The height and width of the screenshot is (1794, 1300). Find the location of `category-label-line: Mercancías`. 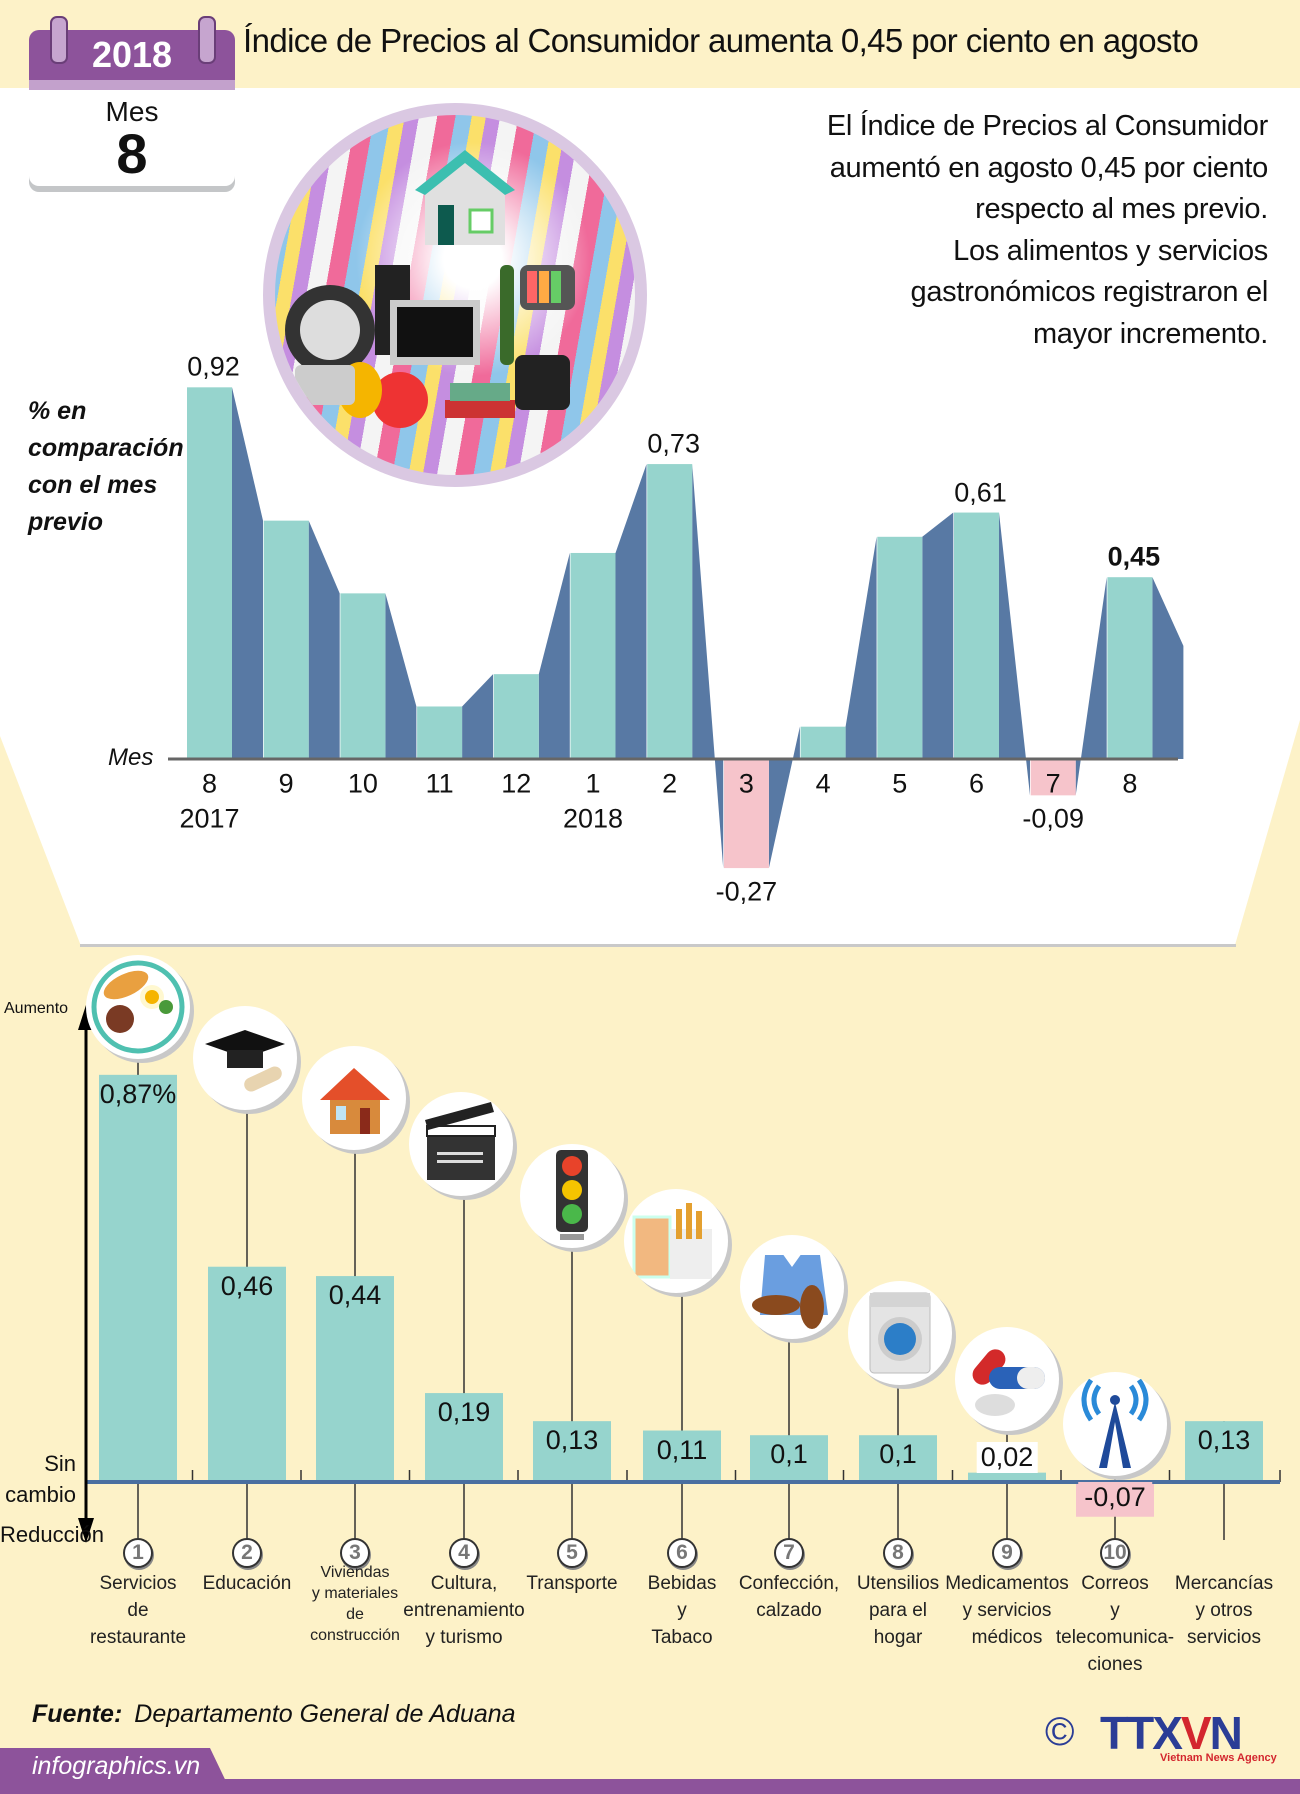

category-label-line: Mercancías is located at coordinates (1224, 1583).